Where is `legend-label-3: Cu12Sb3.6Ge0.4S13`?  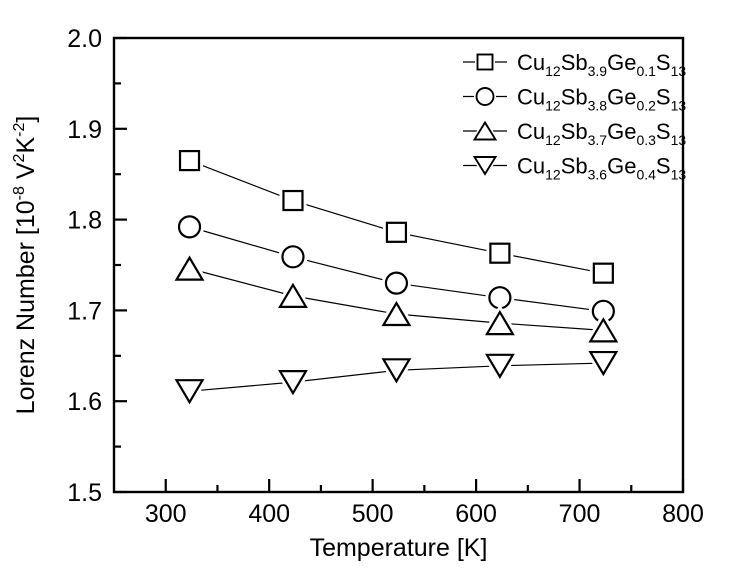 legend-label-3: Cu12Sb3.6Ge0.4S13 is located at coordinates (601, 168).